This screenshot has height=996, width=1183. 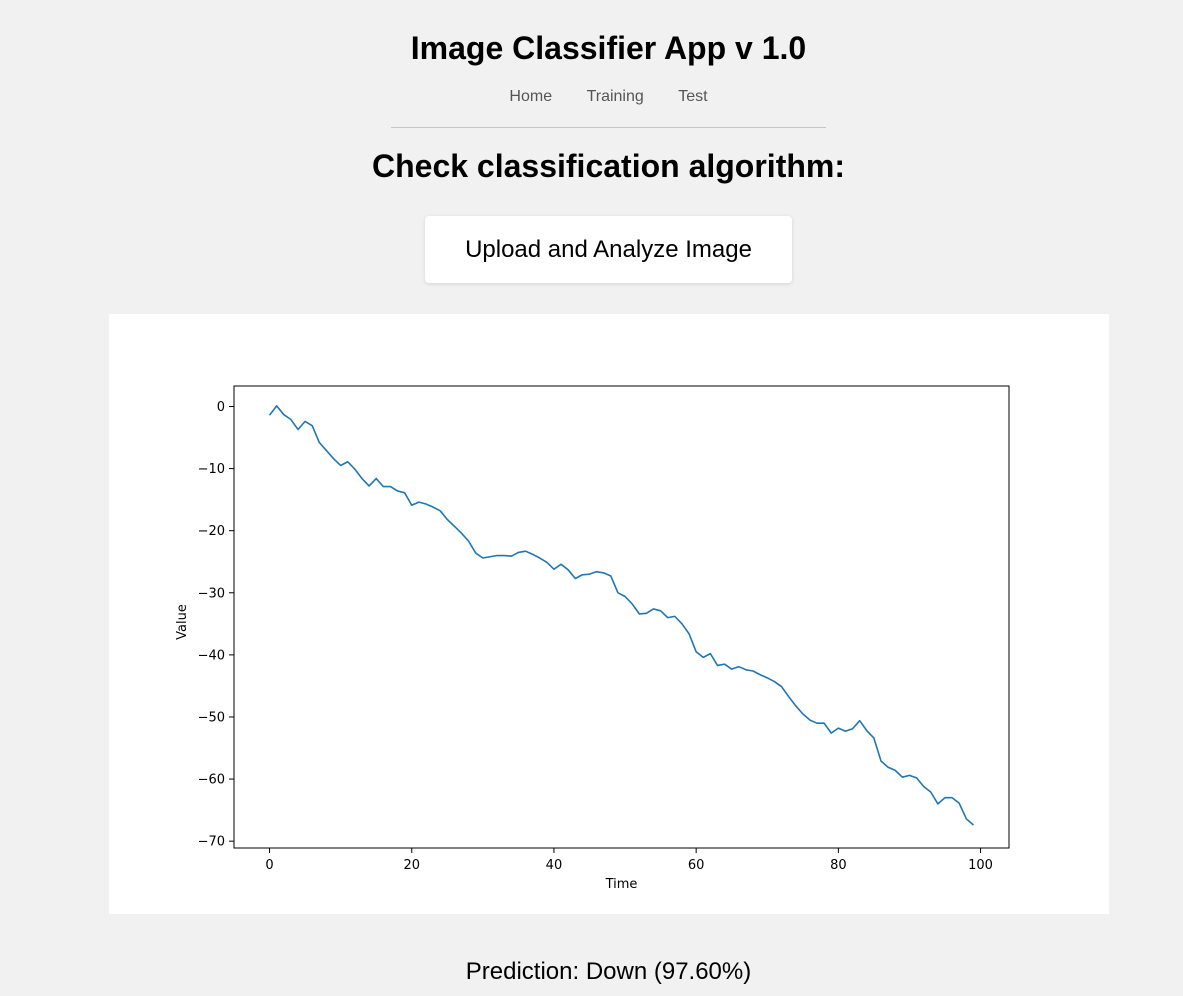 What do you see at coordinates (693, 96) in the screenshot?
I see `nav-test-link: Test` at bounding box center [693, 96].